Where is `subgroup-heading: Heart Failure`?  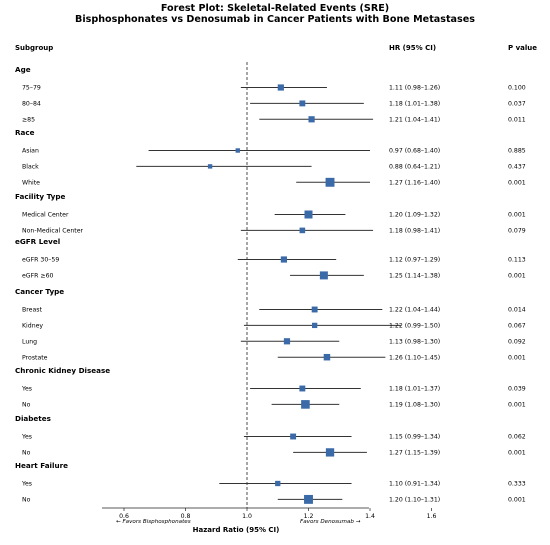 subgroup-heading: Heart Failure is located at coordinates (41, 465).